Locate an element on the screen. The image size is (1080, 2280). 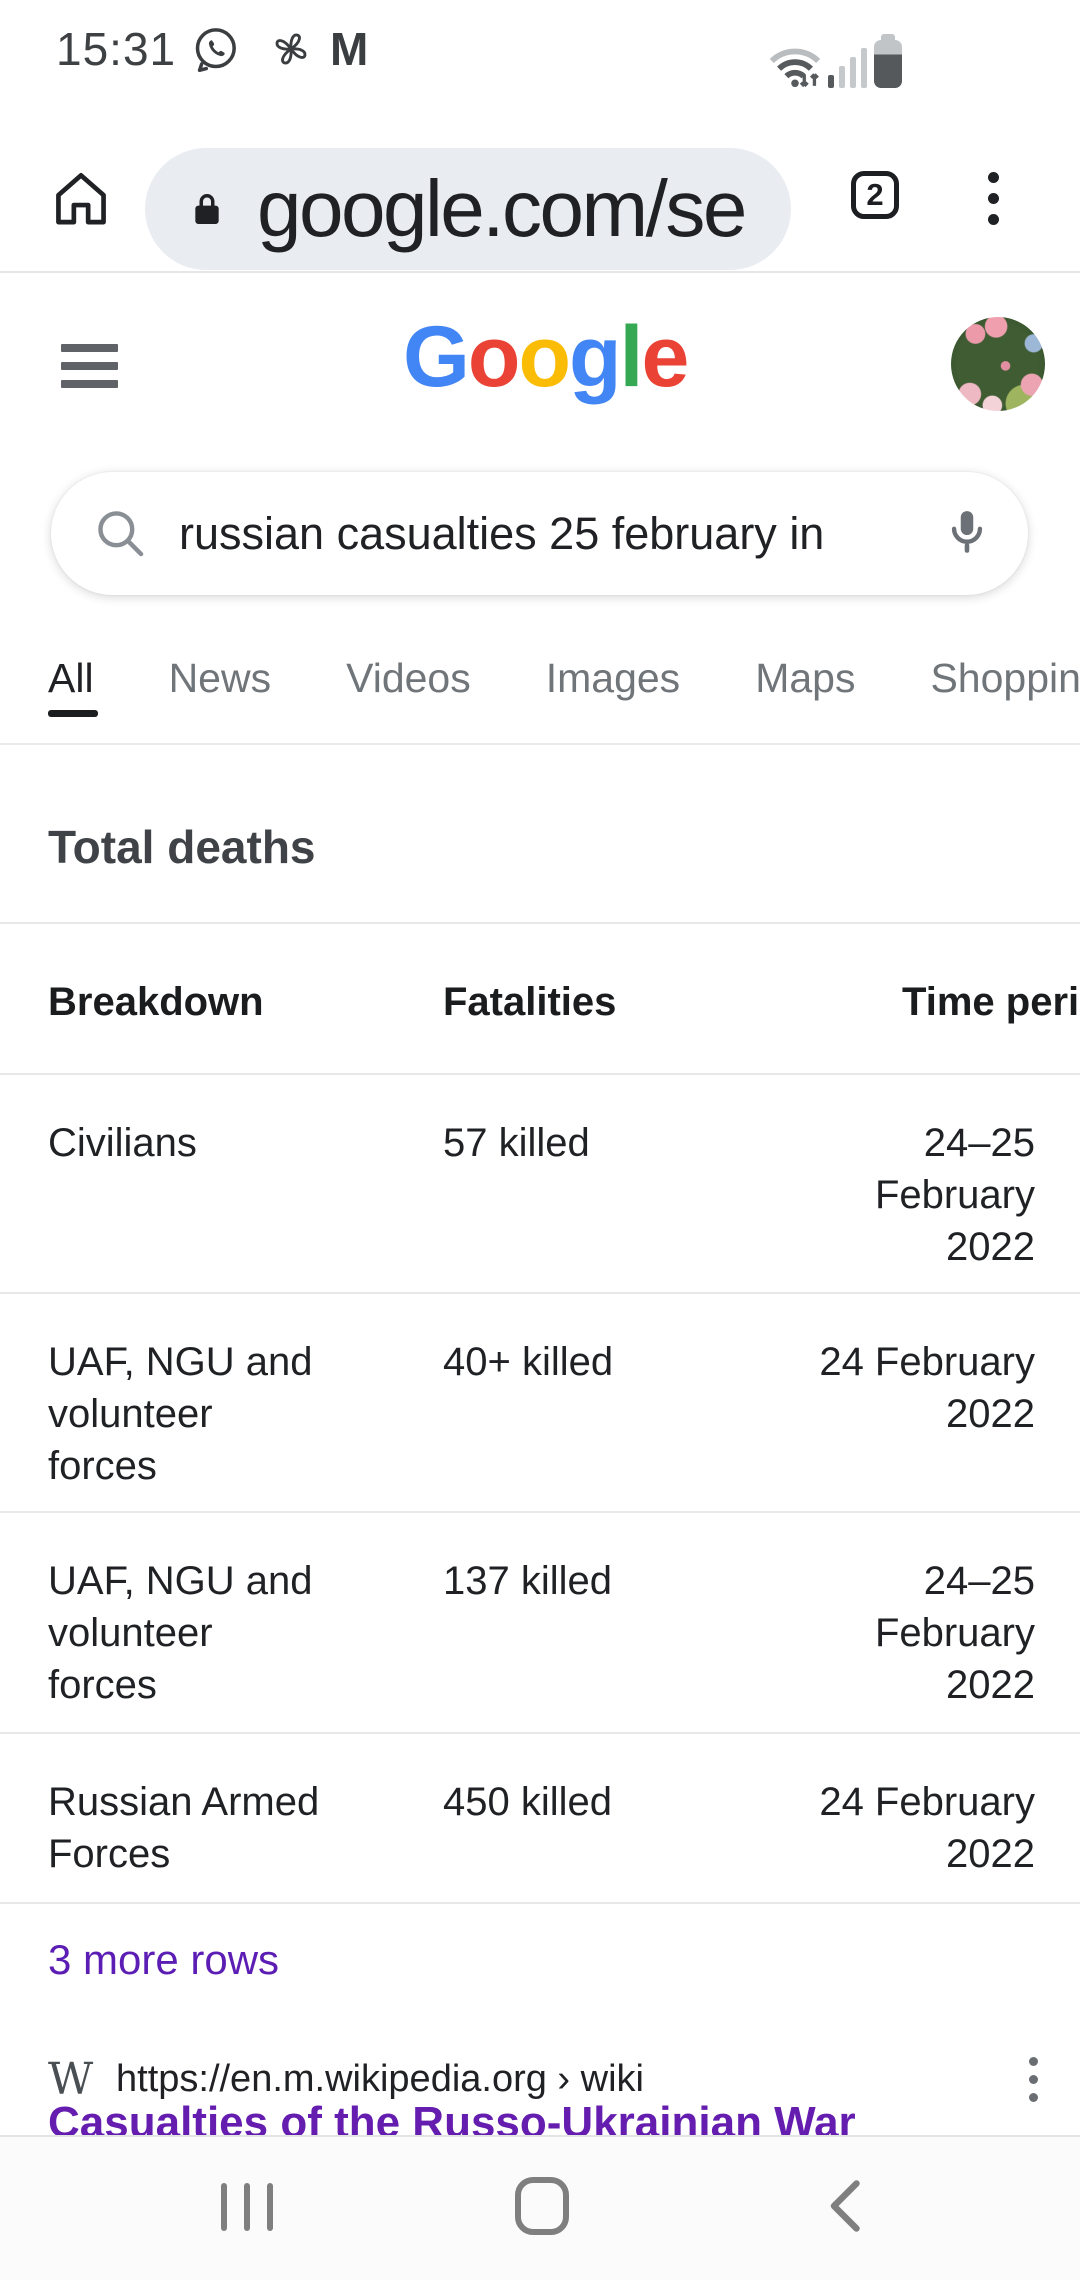
search-input: russian casualties 25 february in is located at coordinates (539, 533).